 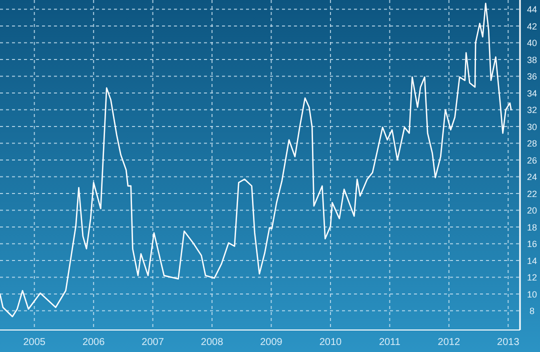 What do you see at coordinates (532, 110) in the screenshot?
I see `y-tick-label: 32` at bounding box center [532, 110].